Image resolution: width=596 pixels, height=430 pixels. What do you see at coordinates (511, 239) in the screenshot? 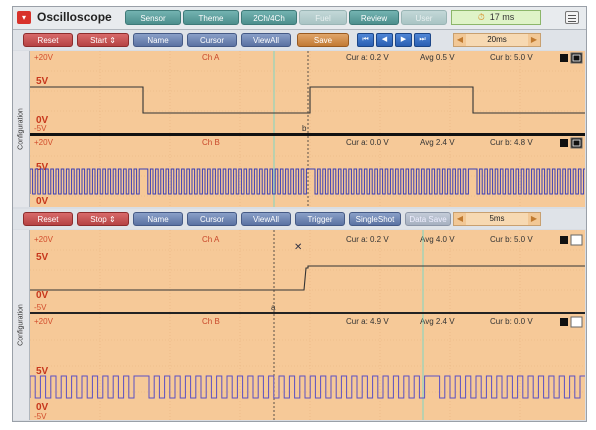
I see `ch3-cursor-b: Cur b: 5.0 V` at bounding box center [511, 239].